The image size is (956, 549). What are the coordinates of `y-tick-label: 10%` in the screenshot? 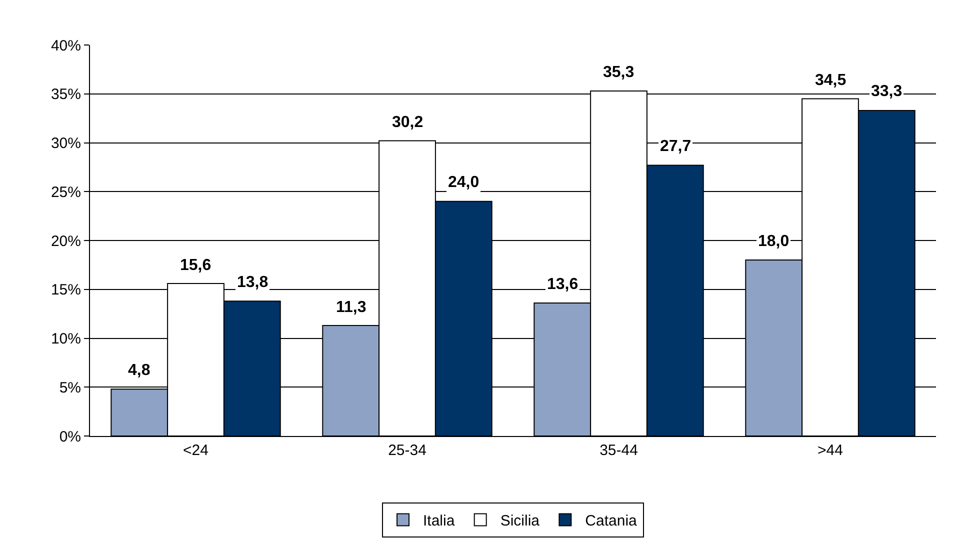 It's located at (65, 339).